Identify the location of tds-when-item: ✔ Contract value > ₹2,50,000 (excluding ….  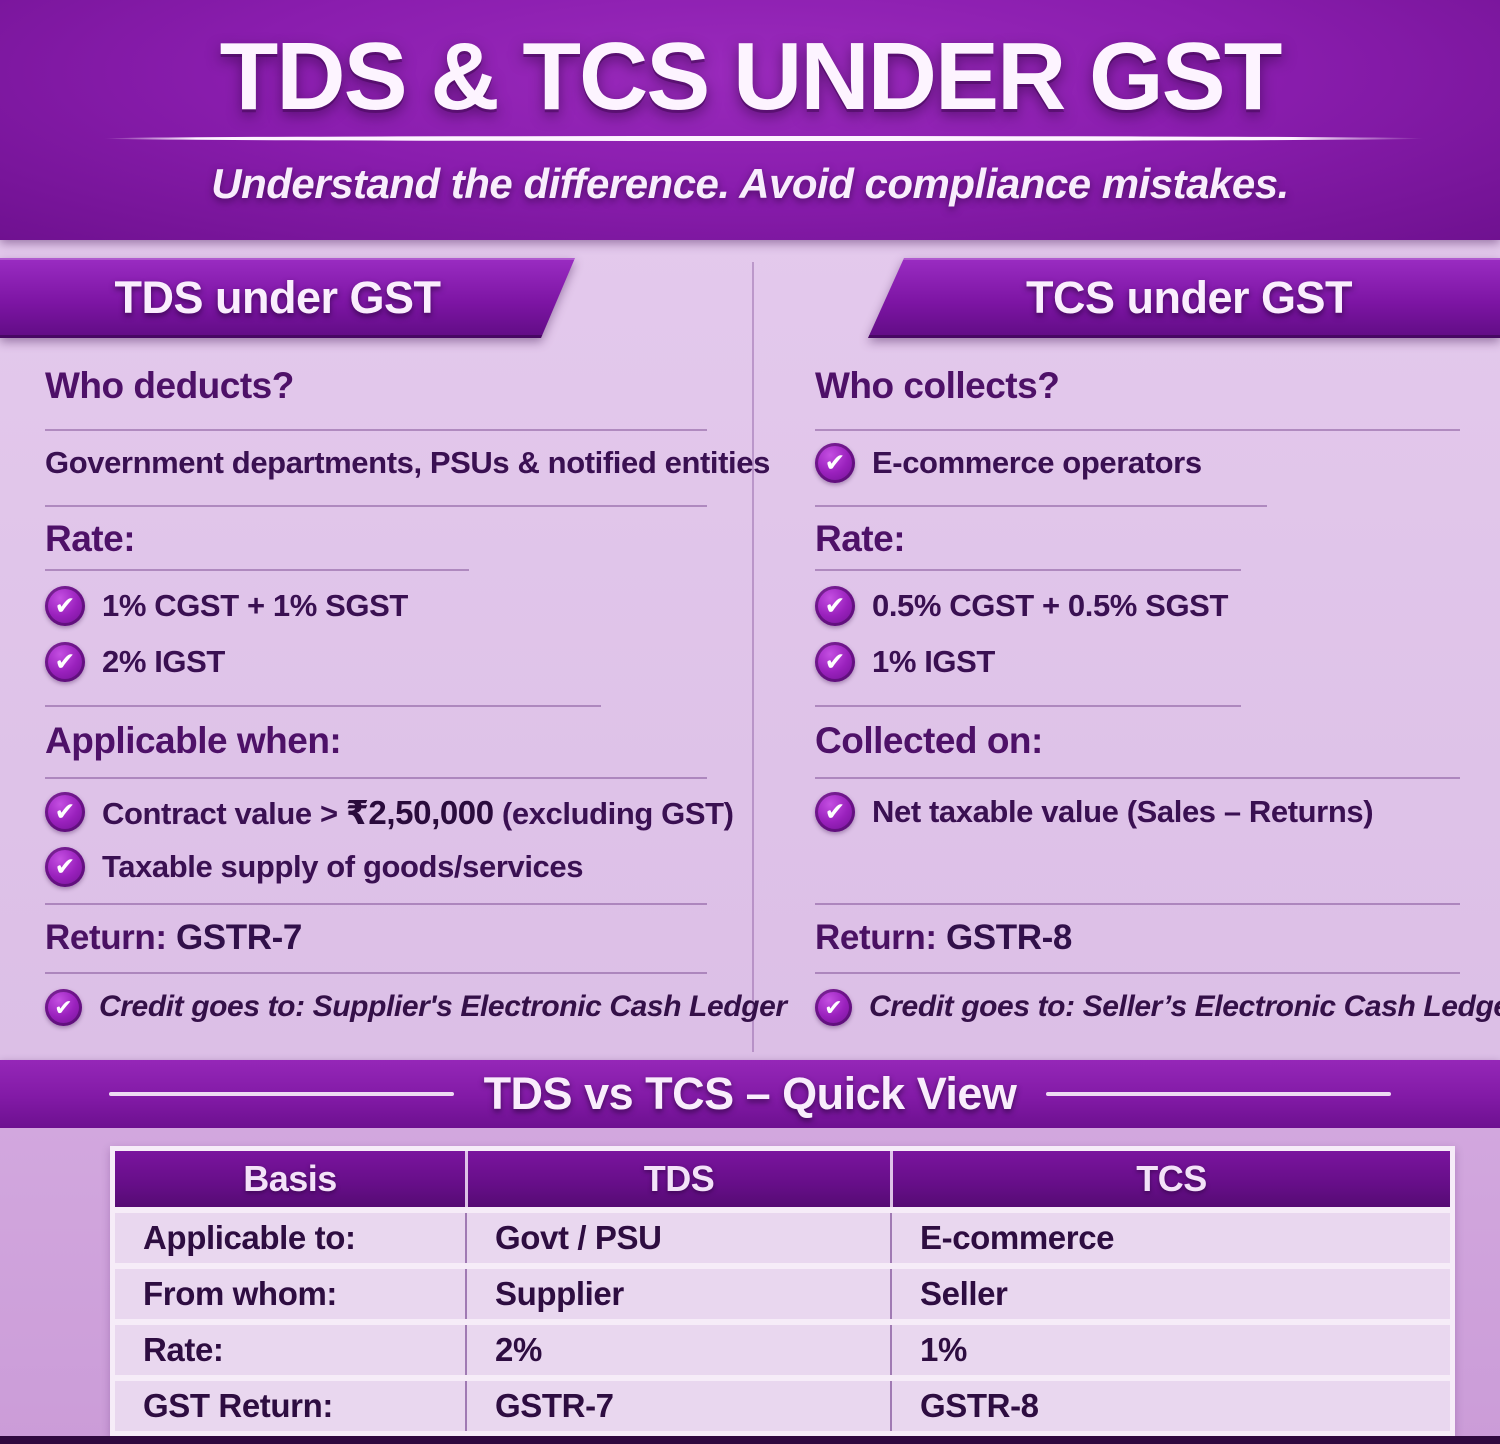
(389, 812).